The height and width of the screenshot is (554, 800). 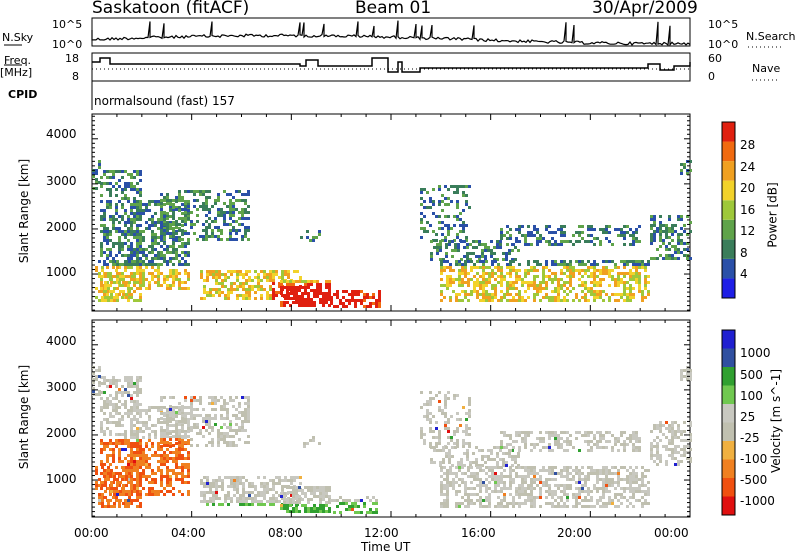 I want to click on p2-ytick-1000: 1000, so click(x=61, y=479).